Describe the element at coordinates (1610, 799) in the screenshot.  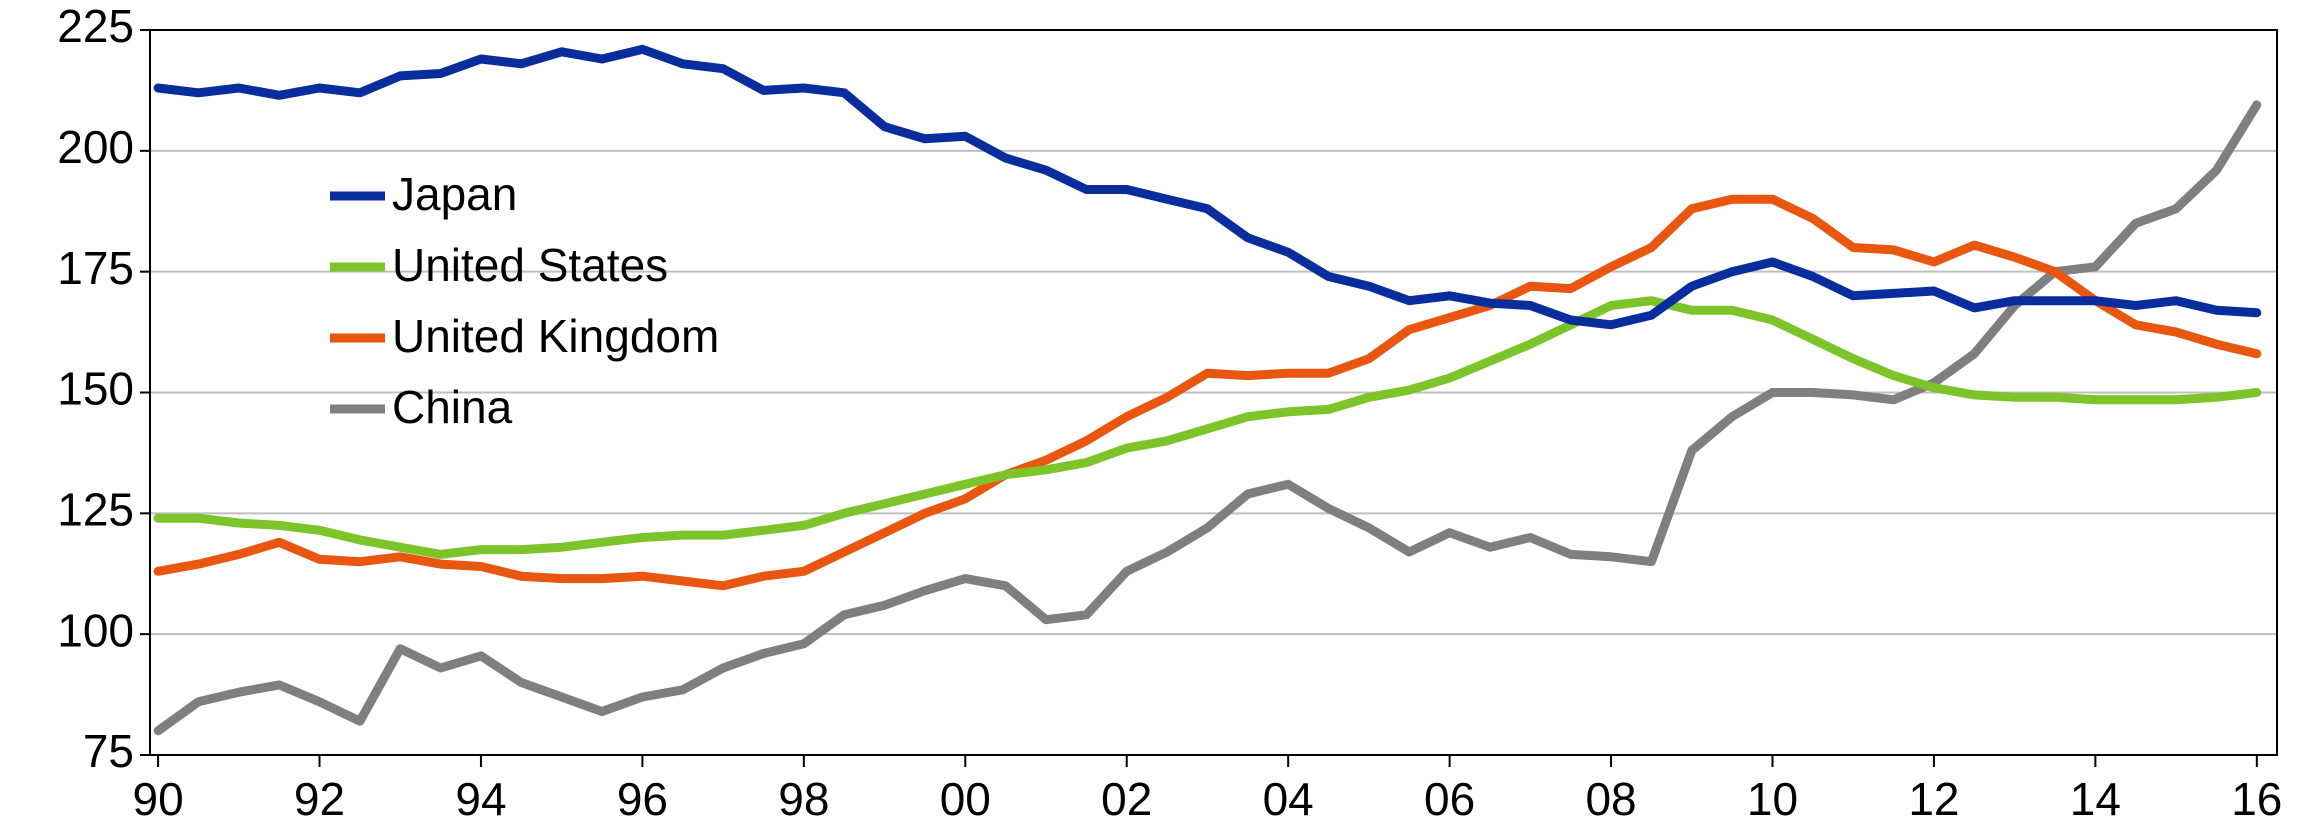
I see `x-tick-label: 08` at that location.